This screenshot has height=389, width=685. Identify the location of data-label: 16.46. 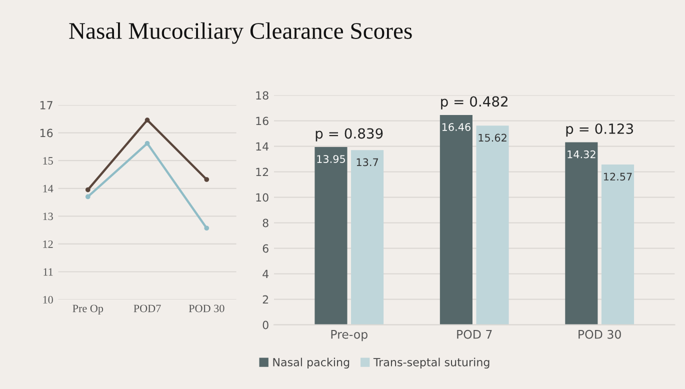
(456, 127).